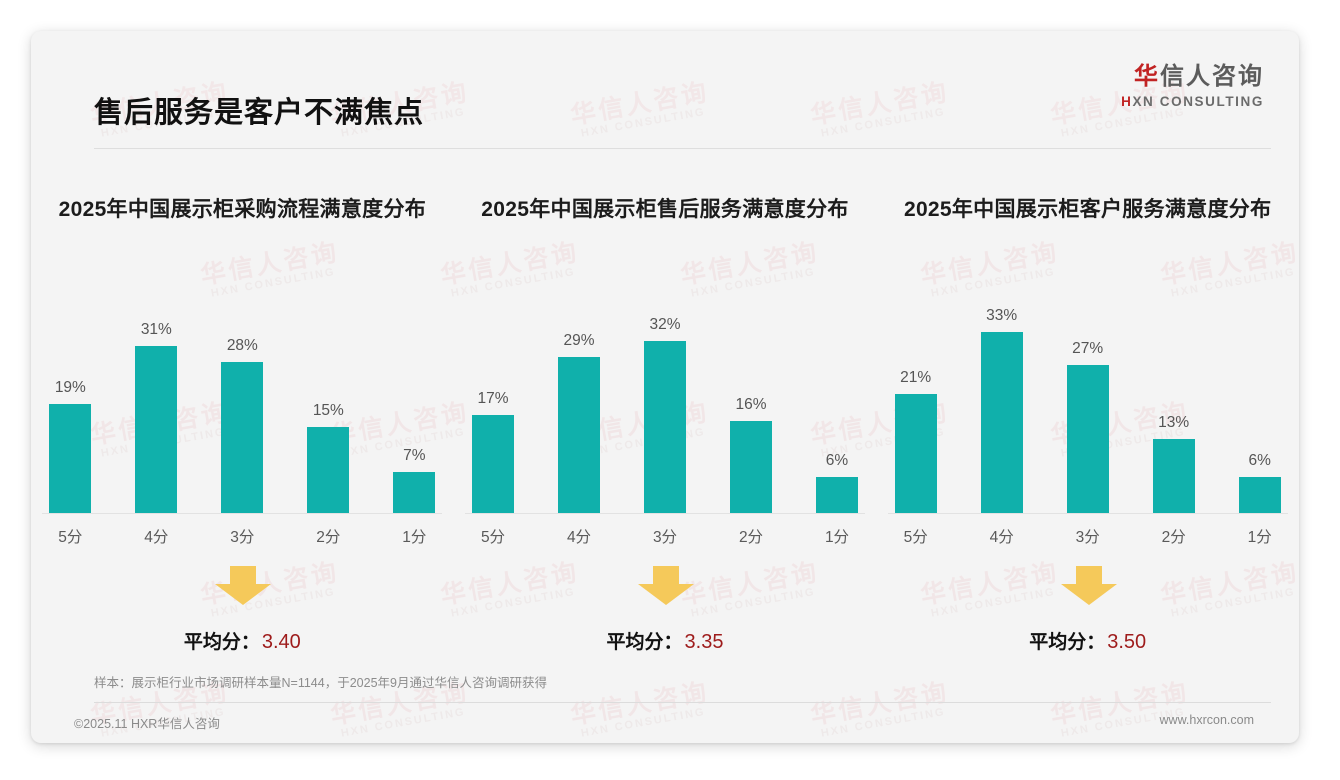 This screenshot has height=780, width=1340. Describe the element at coordinates (1173, 409) in the screenshot. I see `bar-group: 13%` at that location.